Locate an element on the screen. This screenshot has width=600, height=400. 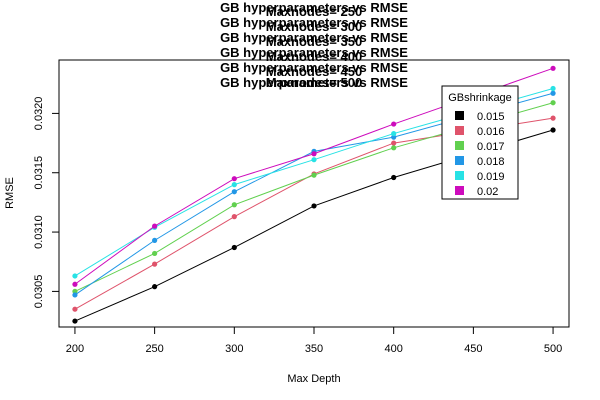
legend-label: 0.02 is located at coordinates (487, 192).